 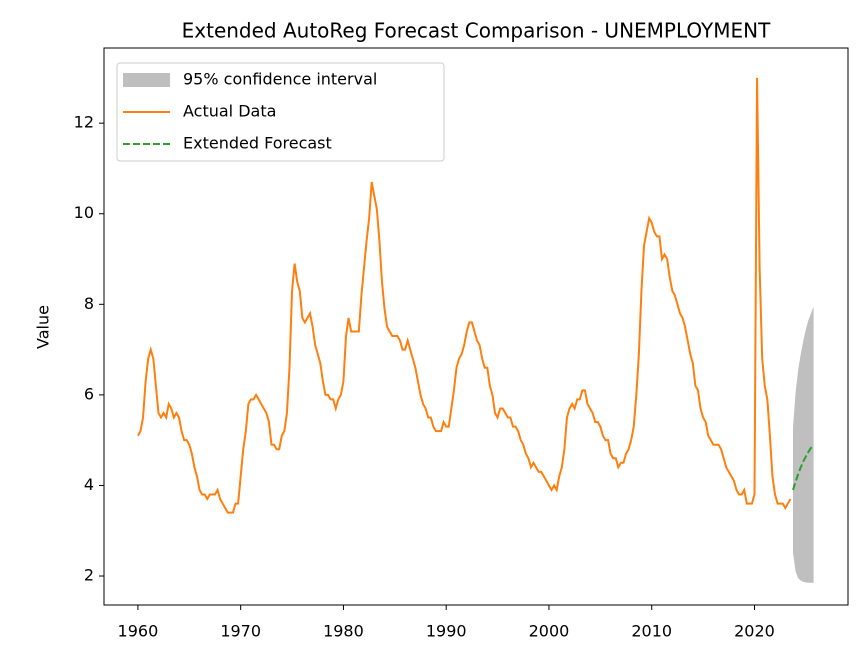 What do you see at coordinates (89, 393) in the screenshot?
I see `y-tick-label: 6` at bounding box center [89, 393].